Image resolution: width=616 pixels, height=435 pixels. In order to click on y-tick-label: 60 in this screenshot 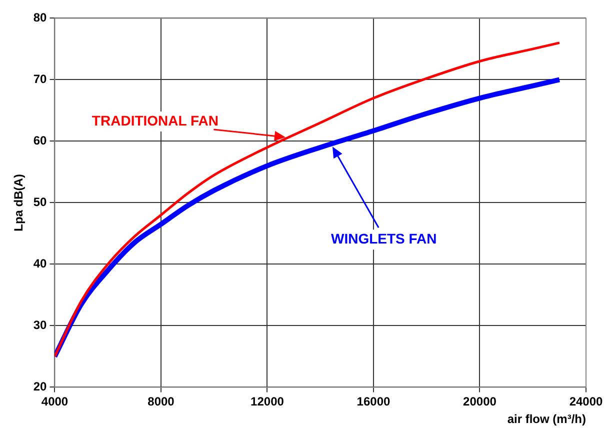, I will do `click(40, 141)`.